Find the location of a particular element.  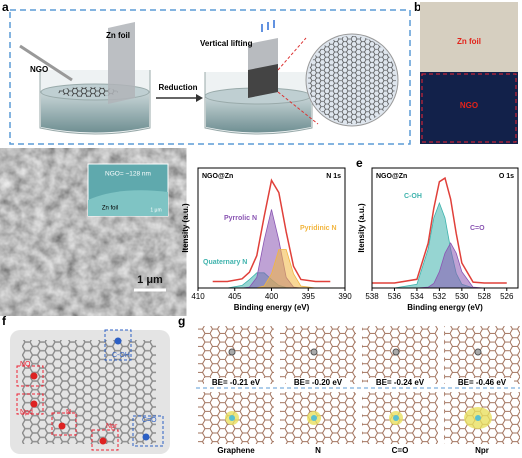

panel-label: d is located at coordinates (181, 163).